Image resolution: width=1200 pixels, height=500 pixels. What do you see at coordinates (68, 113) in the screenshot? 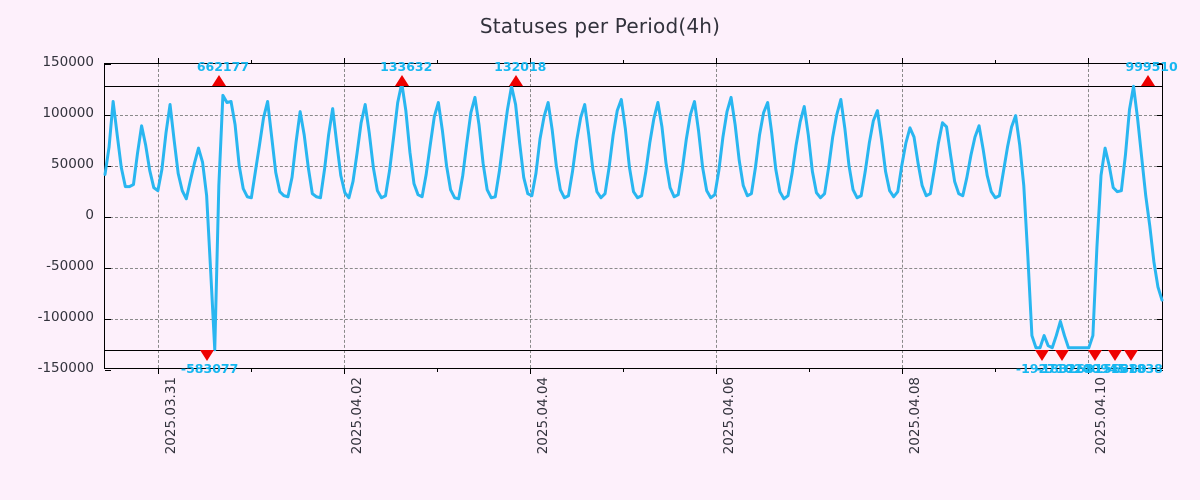
I see `y-axis-tick-label: 100000` at bounding box center [68, 113].